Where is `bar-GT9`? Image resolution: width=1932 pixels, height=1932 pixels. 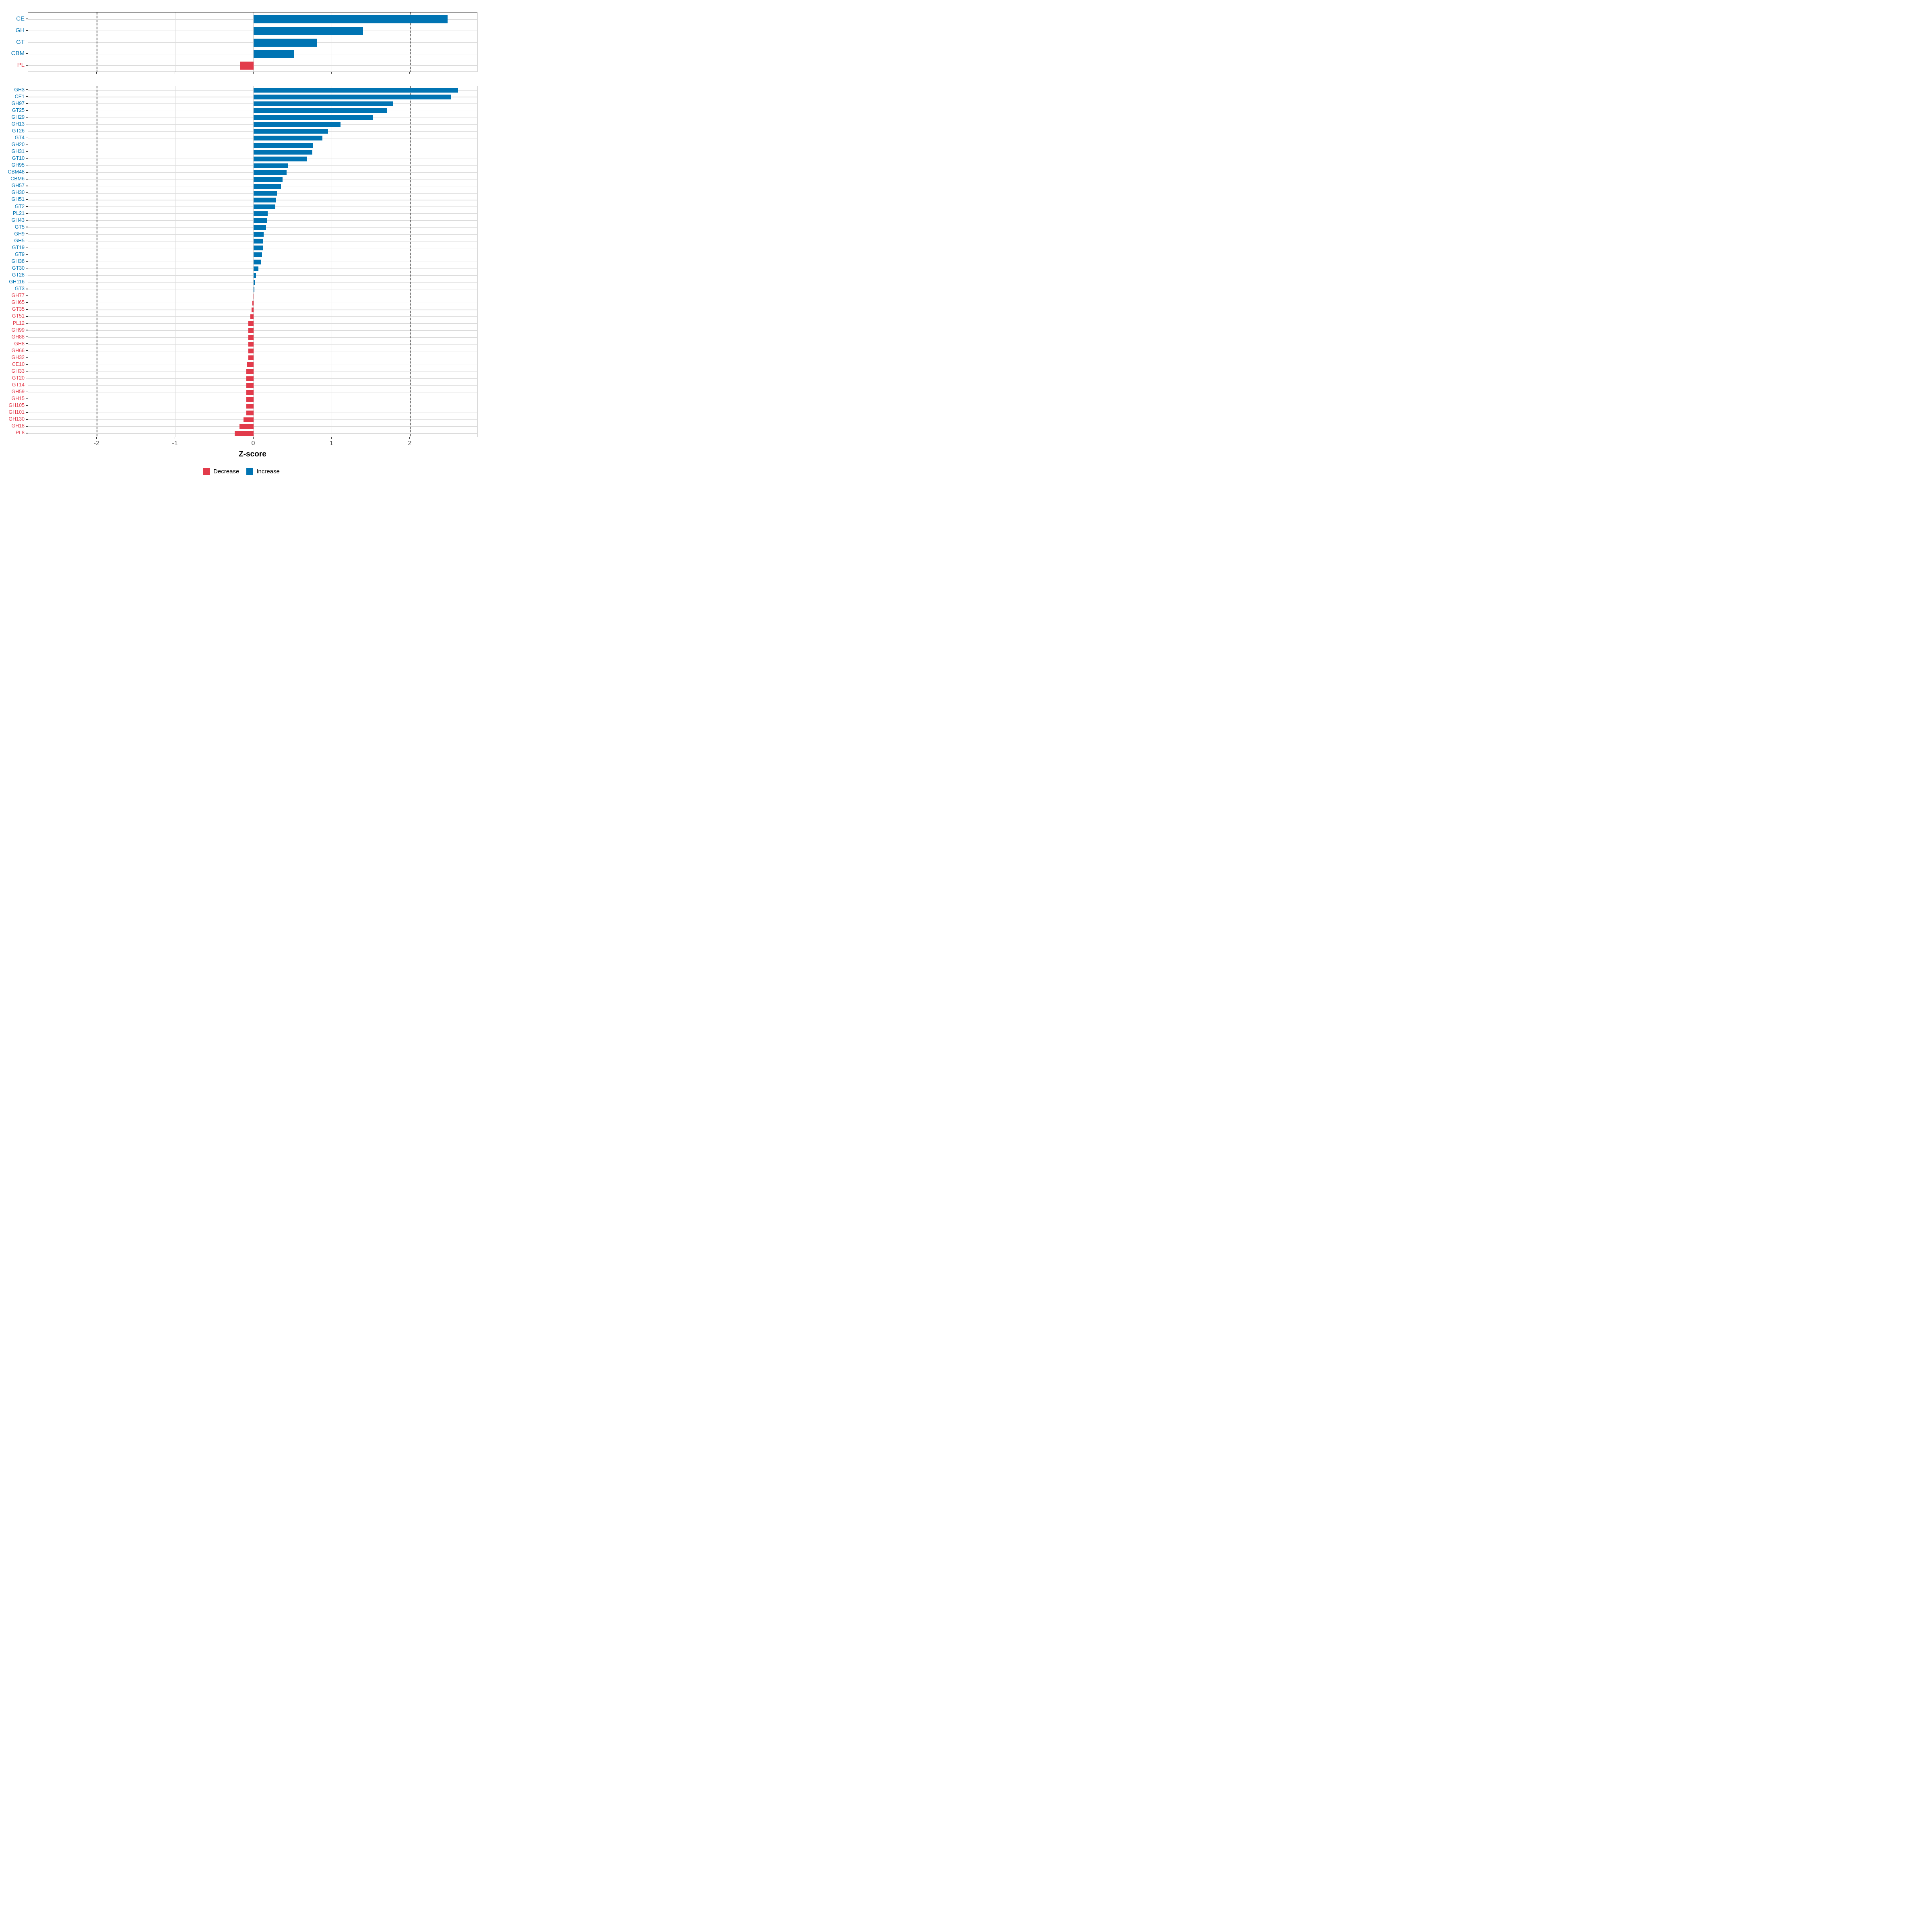
bar-GT9 is located at coordinates (258, 255).